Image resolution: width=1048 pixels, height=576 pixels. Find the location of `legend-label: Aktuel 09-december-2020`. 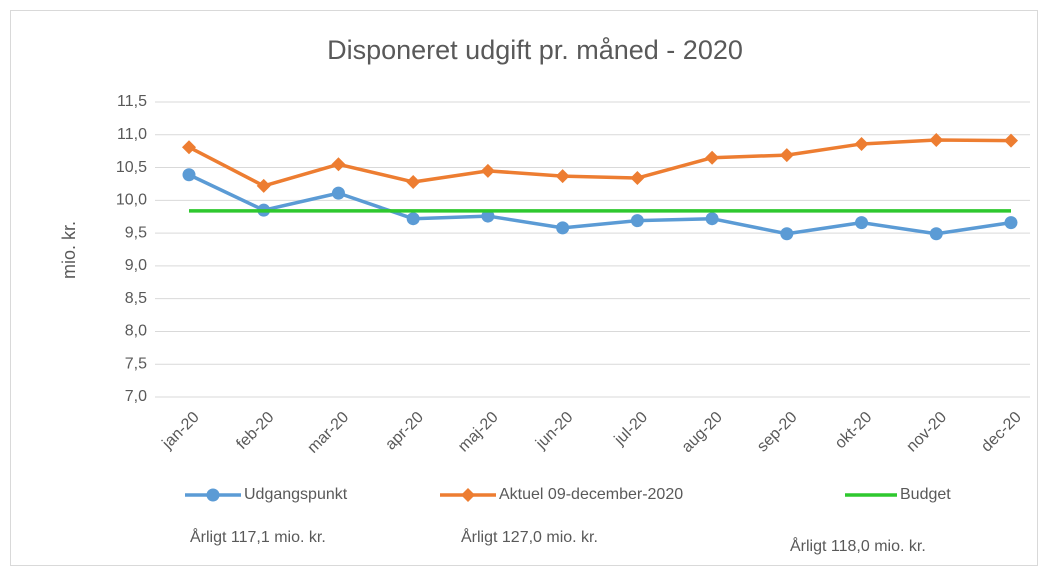

legend-label: Aktuel 09-december-2020 is located at coordinates (591, 494).